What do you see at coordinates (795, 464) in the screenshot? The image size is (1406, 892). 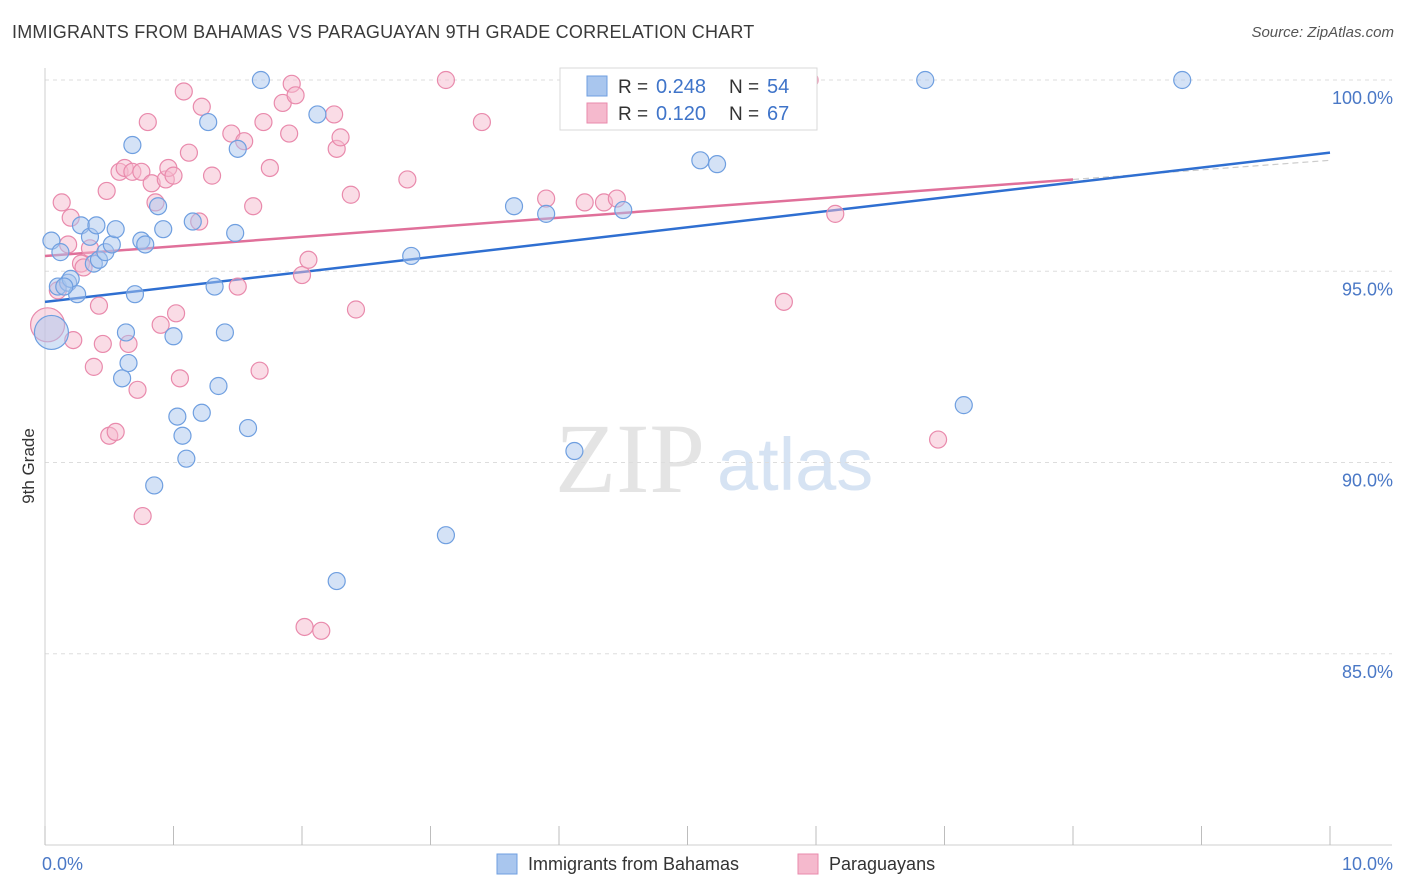 I see `watermark-atlas: atlas` at bounding box center [795, 464].